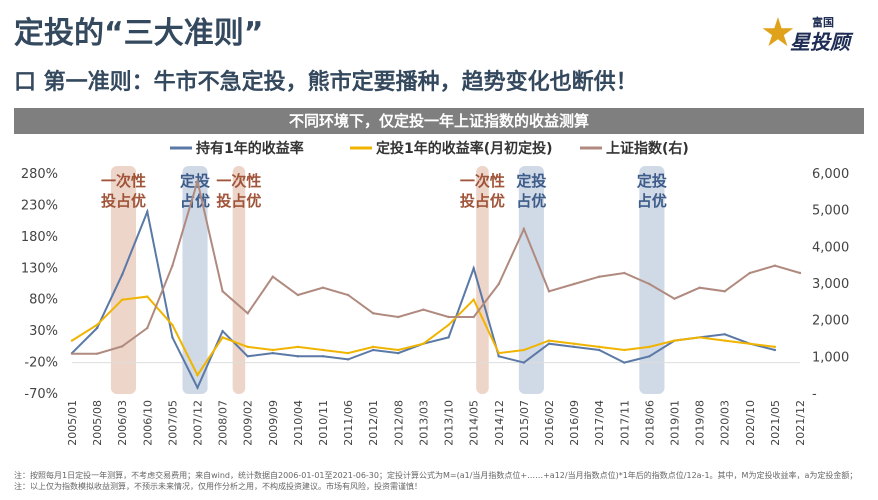 This screenshot has width=878, height=500. What do you see at coordinates (624, 423) in the screenshot?
I see `x-tick: 2017/11` at bounding box center [624, 423].